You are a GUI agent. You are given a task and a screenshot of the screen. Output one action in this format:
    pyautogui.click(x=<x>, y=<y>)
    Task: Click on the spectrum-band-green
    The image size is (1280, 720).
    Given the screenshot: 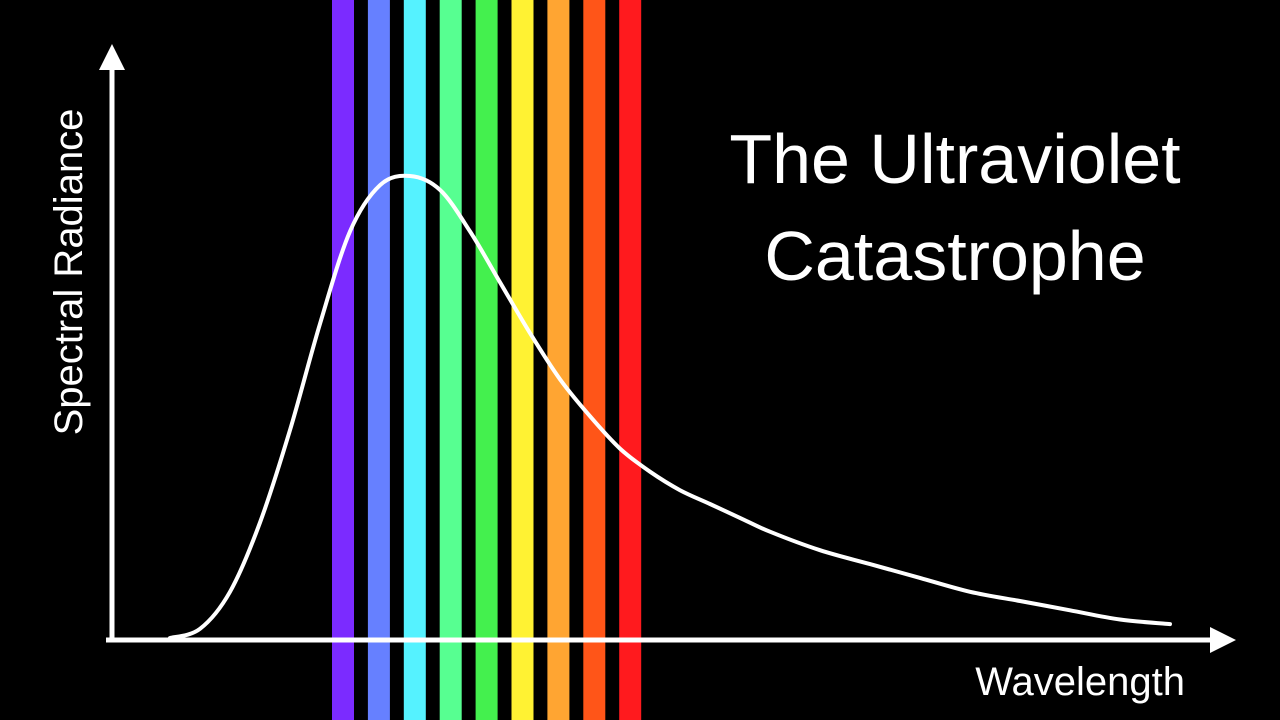 What is the action you would take?
    pyautogui.click(x=486, y=360)
    